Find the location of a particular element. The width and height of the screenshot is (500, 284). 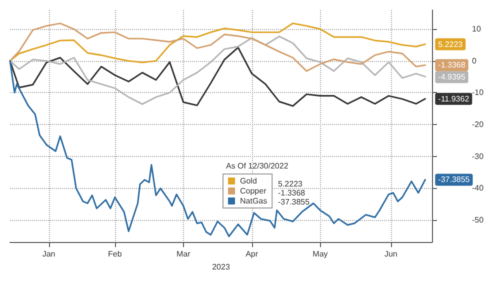

data-label: -1.3368 is located at coordinates (452, 65).